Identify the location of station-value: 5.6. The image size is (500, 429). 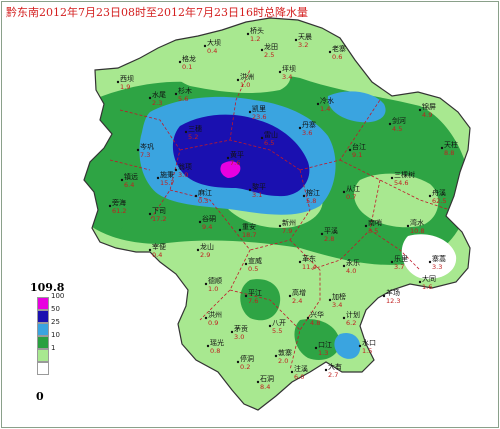
(183, 99).